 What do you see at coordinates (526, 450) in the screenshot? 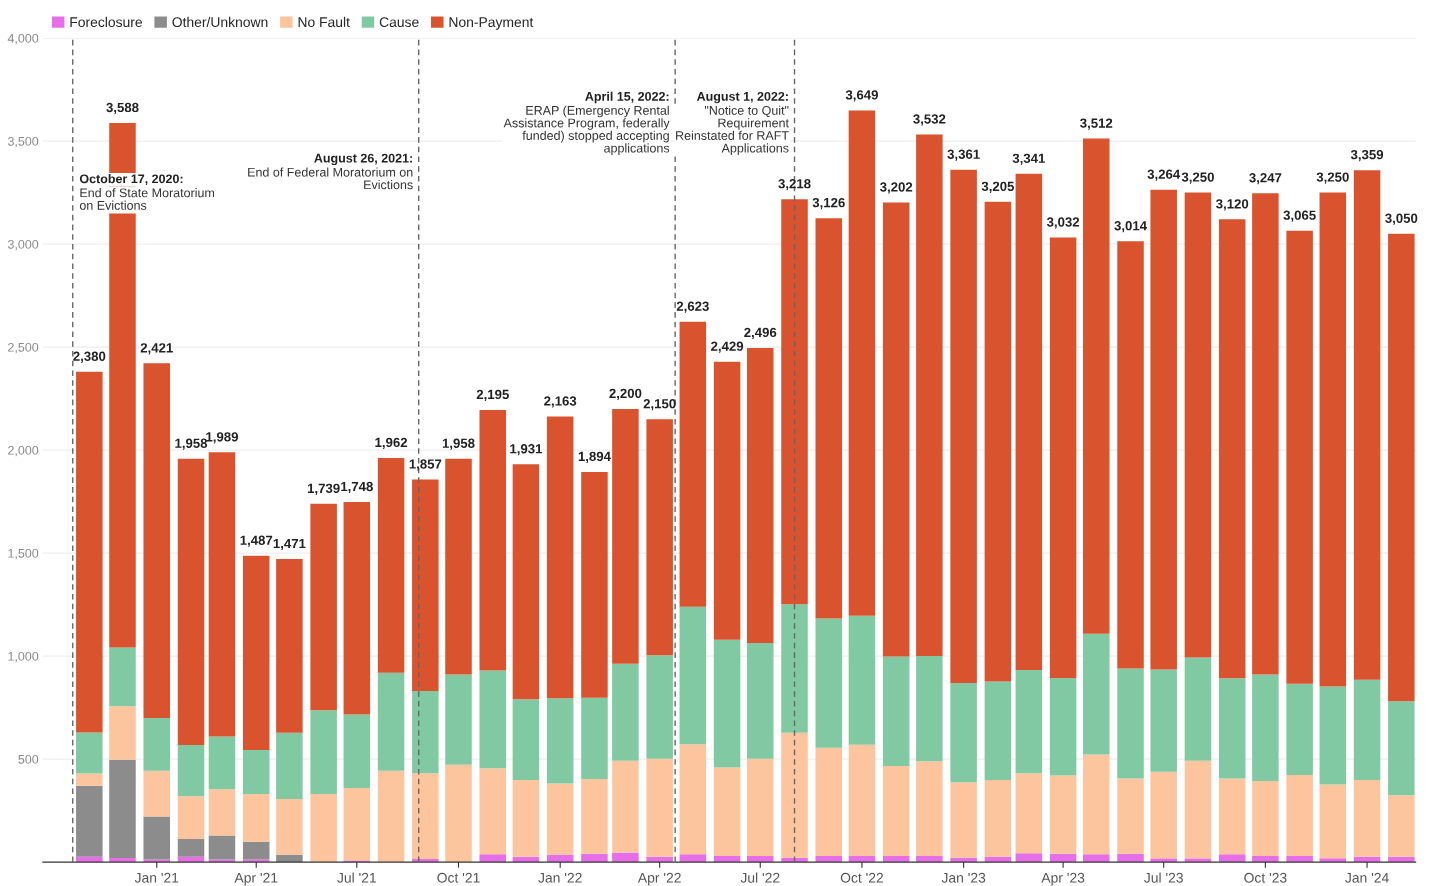
I see `total-label: 1,931` at bounding box center [526, 450].